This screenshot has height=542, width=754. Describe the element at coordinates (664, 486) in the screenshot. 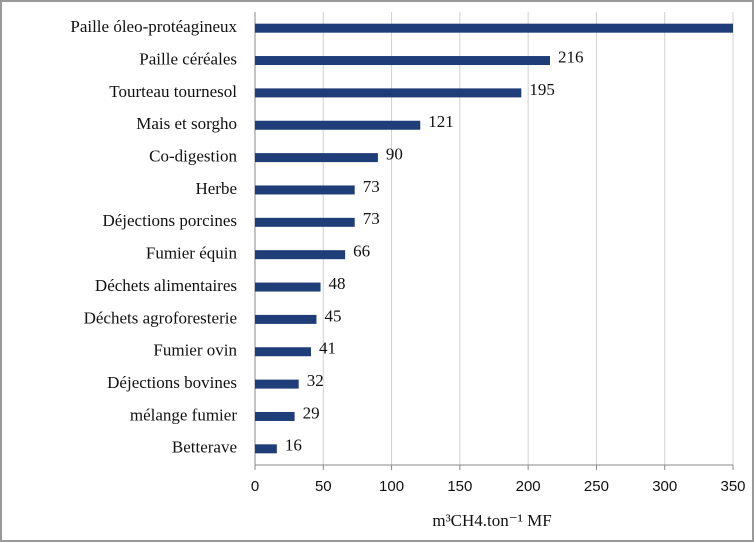

I see `x-tick-label: 300` at that location.